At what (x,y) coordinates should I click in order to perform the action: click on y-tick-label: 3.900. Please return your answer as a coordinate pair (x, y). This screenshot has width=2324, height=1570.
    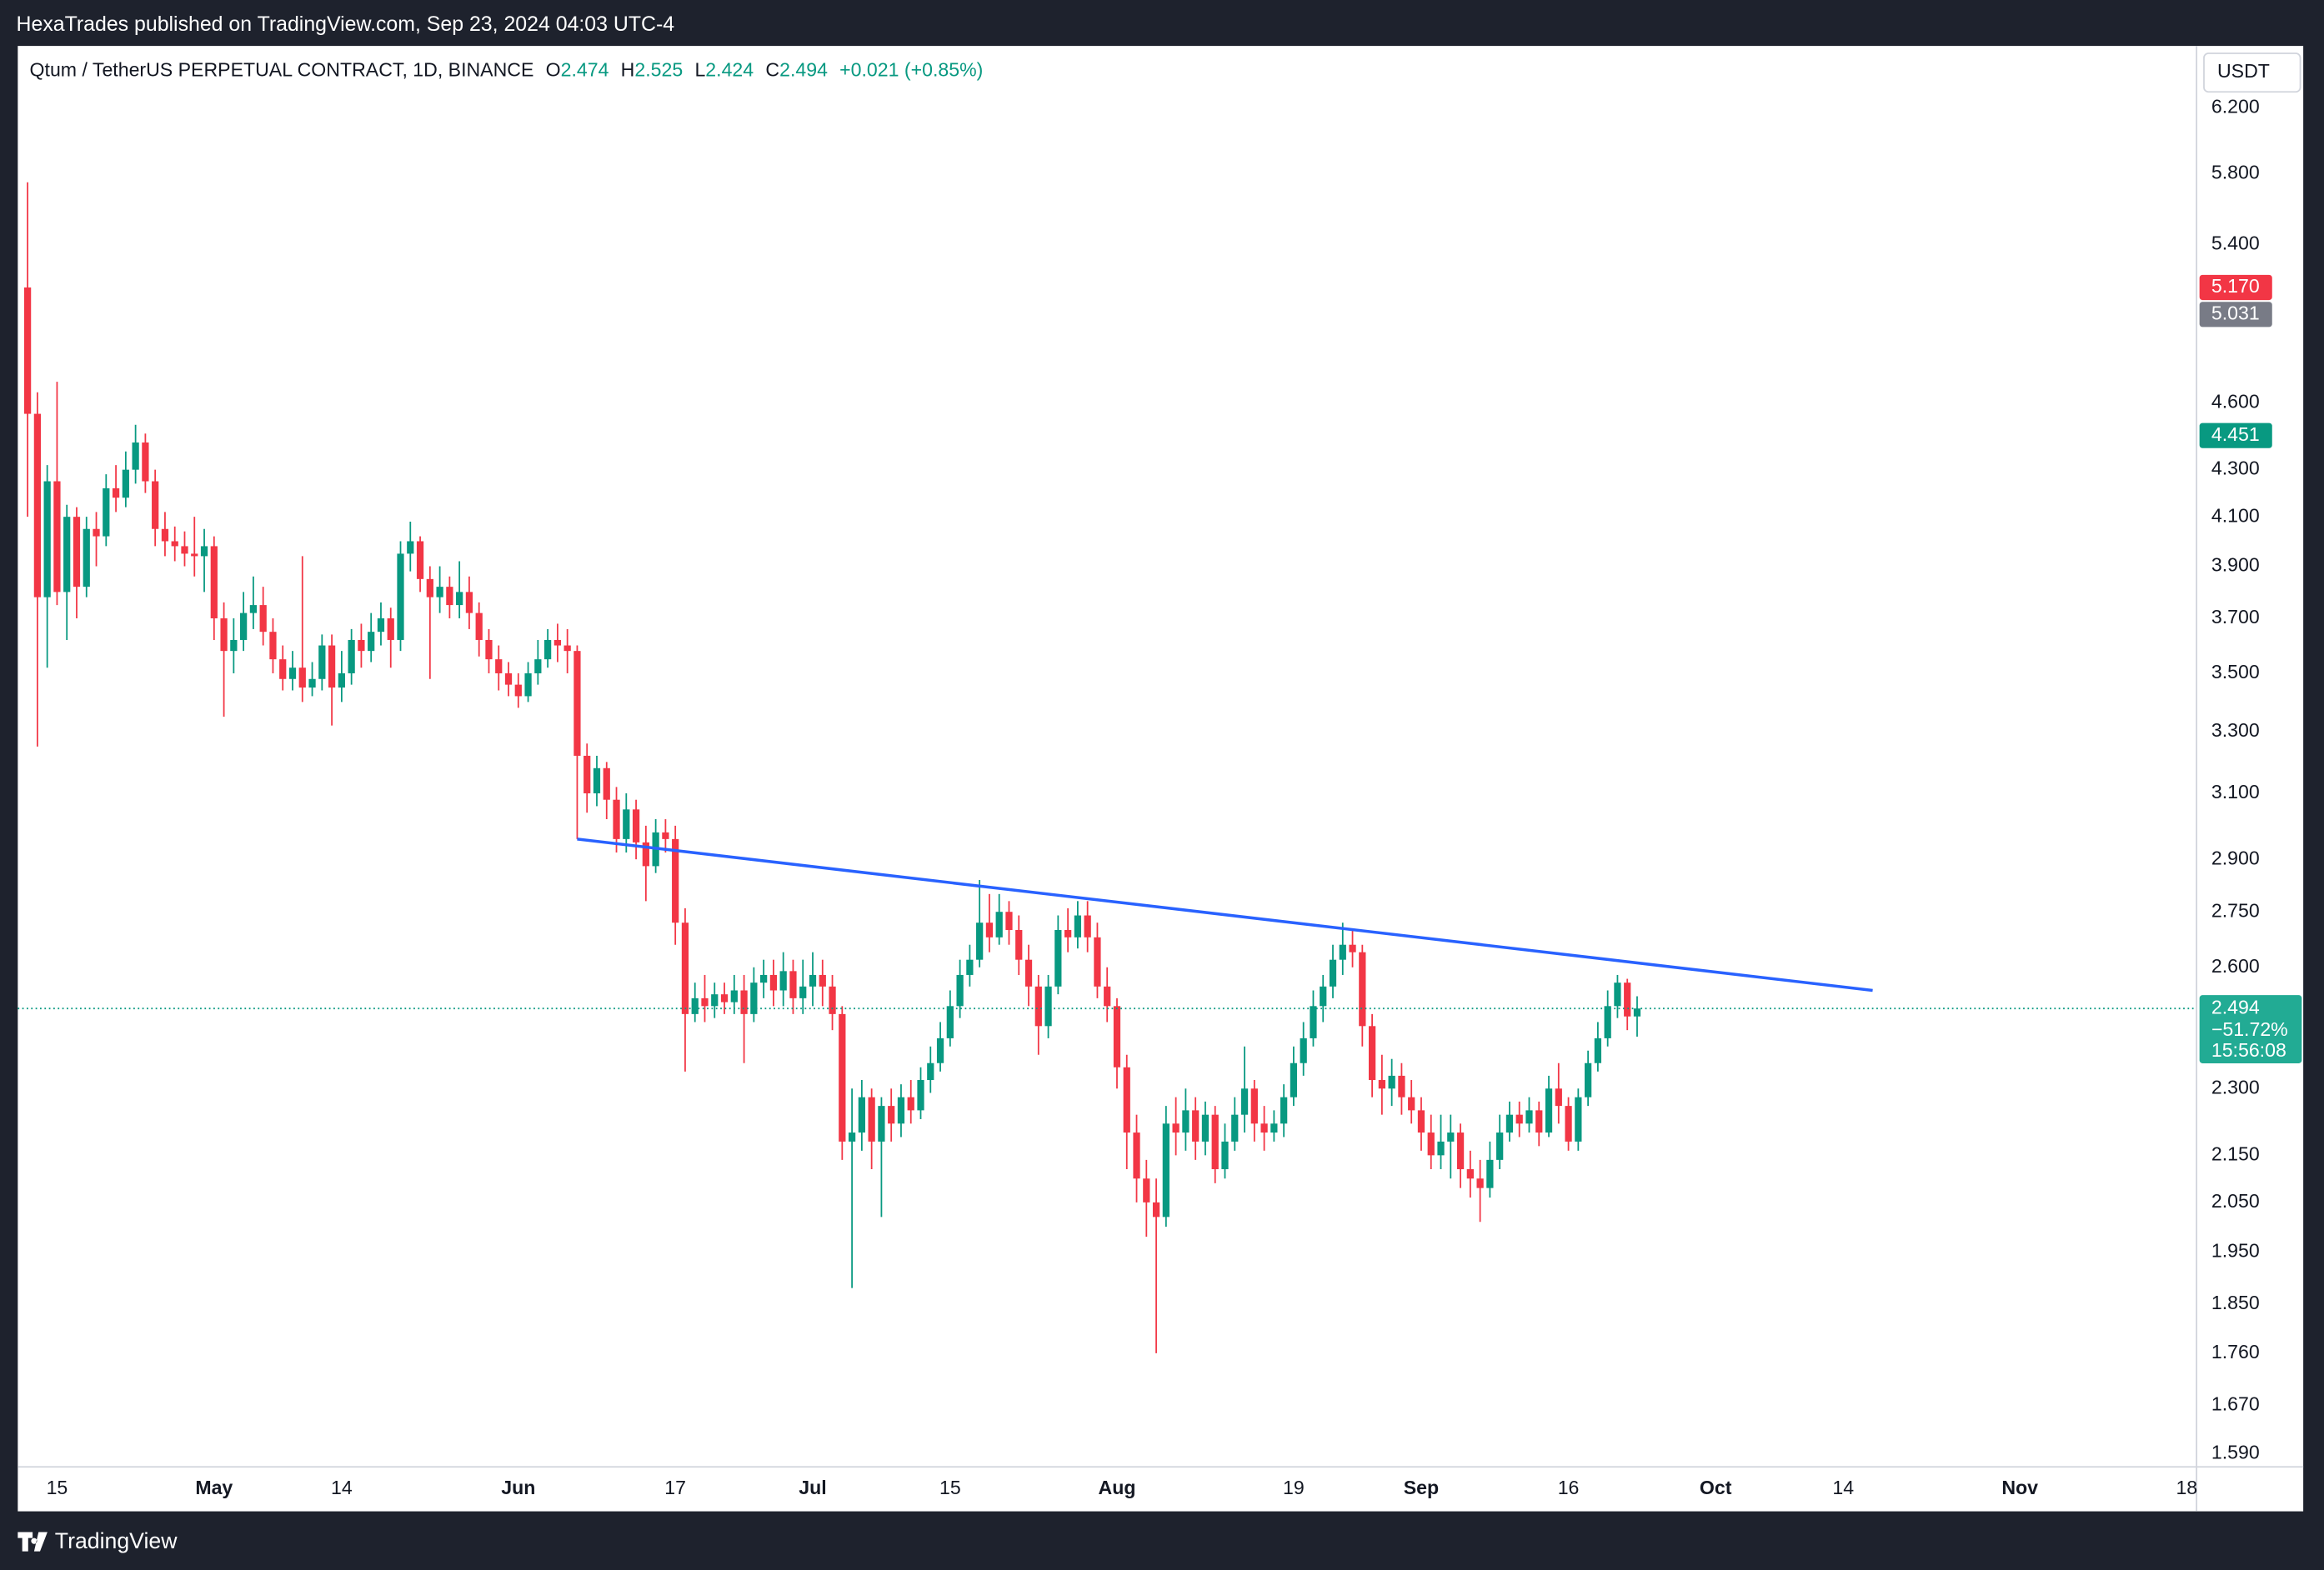
    Looking at the image, I should click on (2236, 565).